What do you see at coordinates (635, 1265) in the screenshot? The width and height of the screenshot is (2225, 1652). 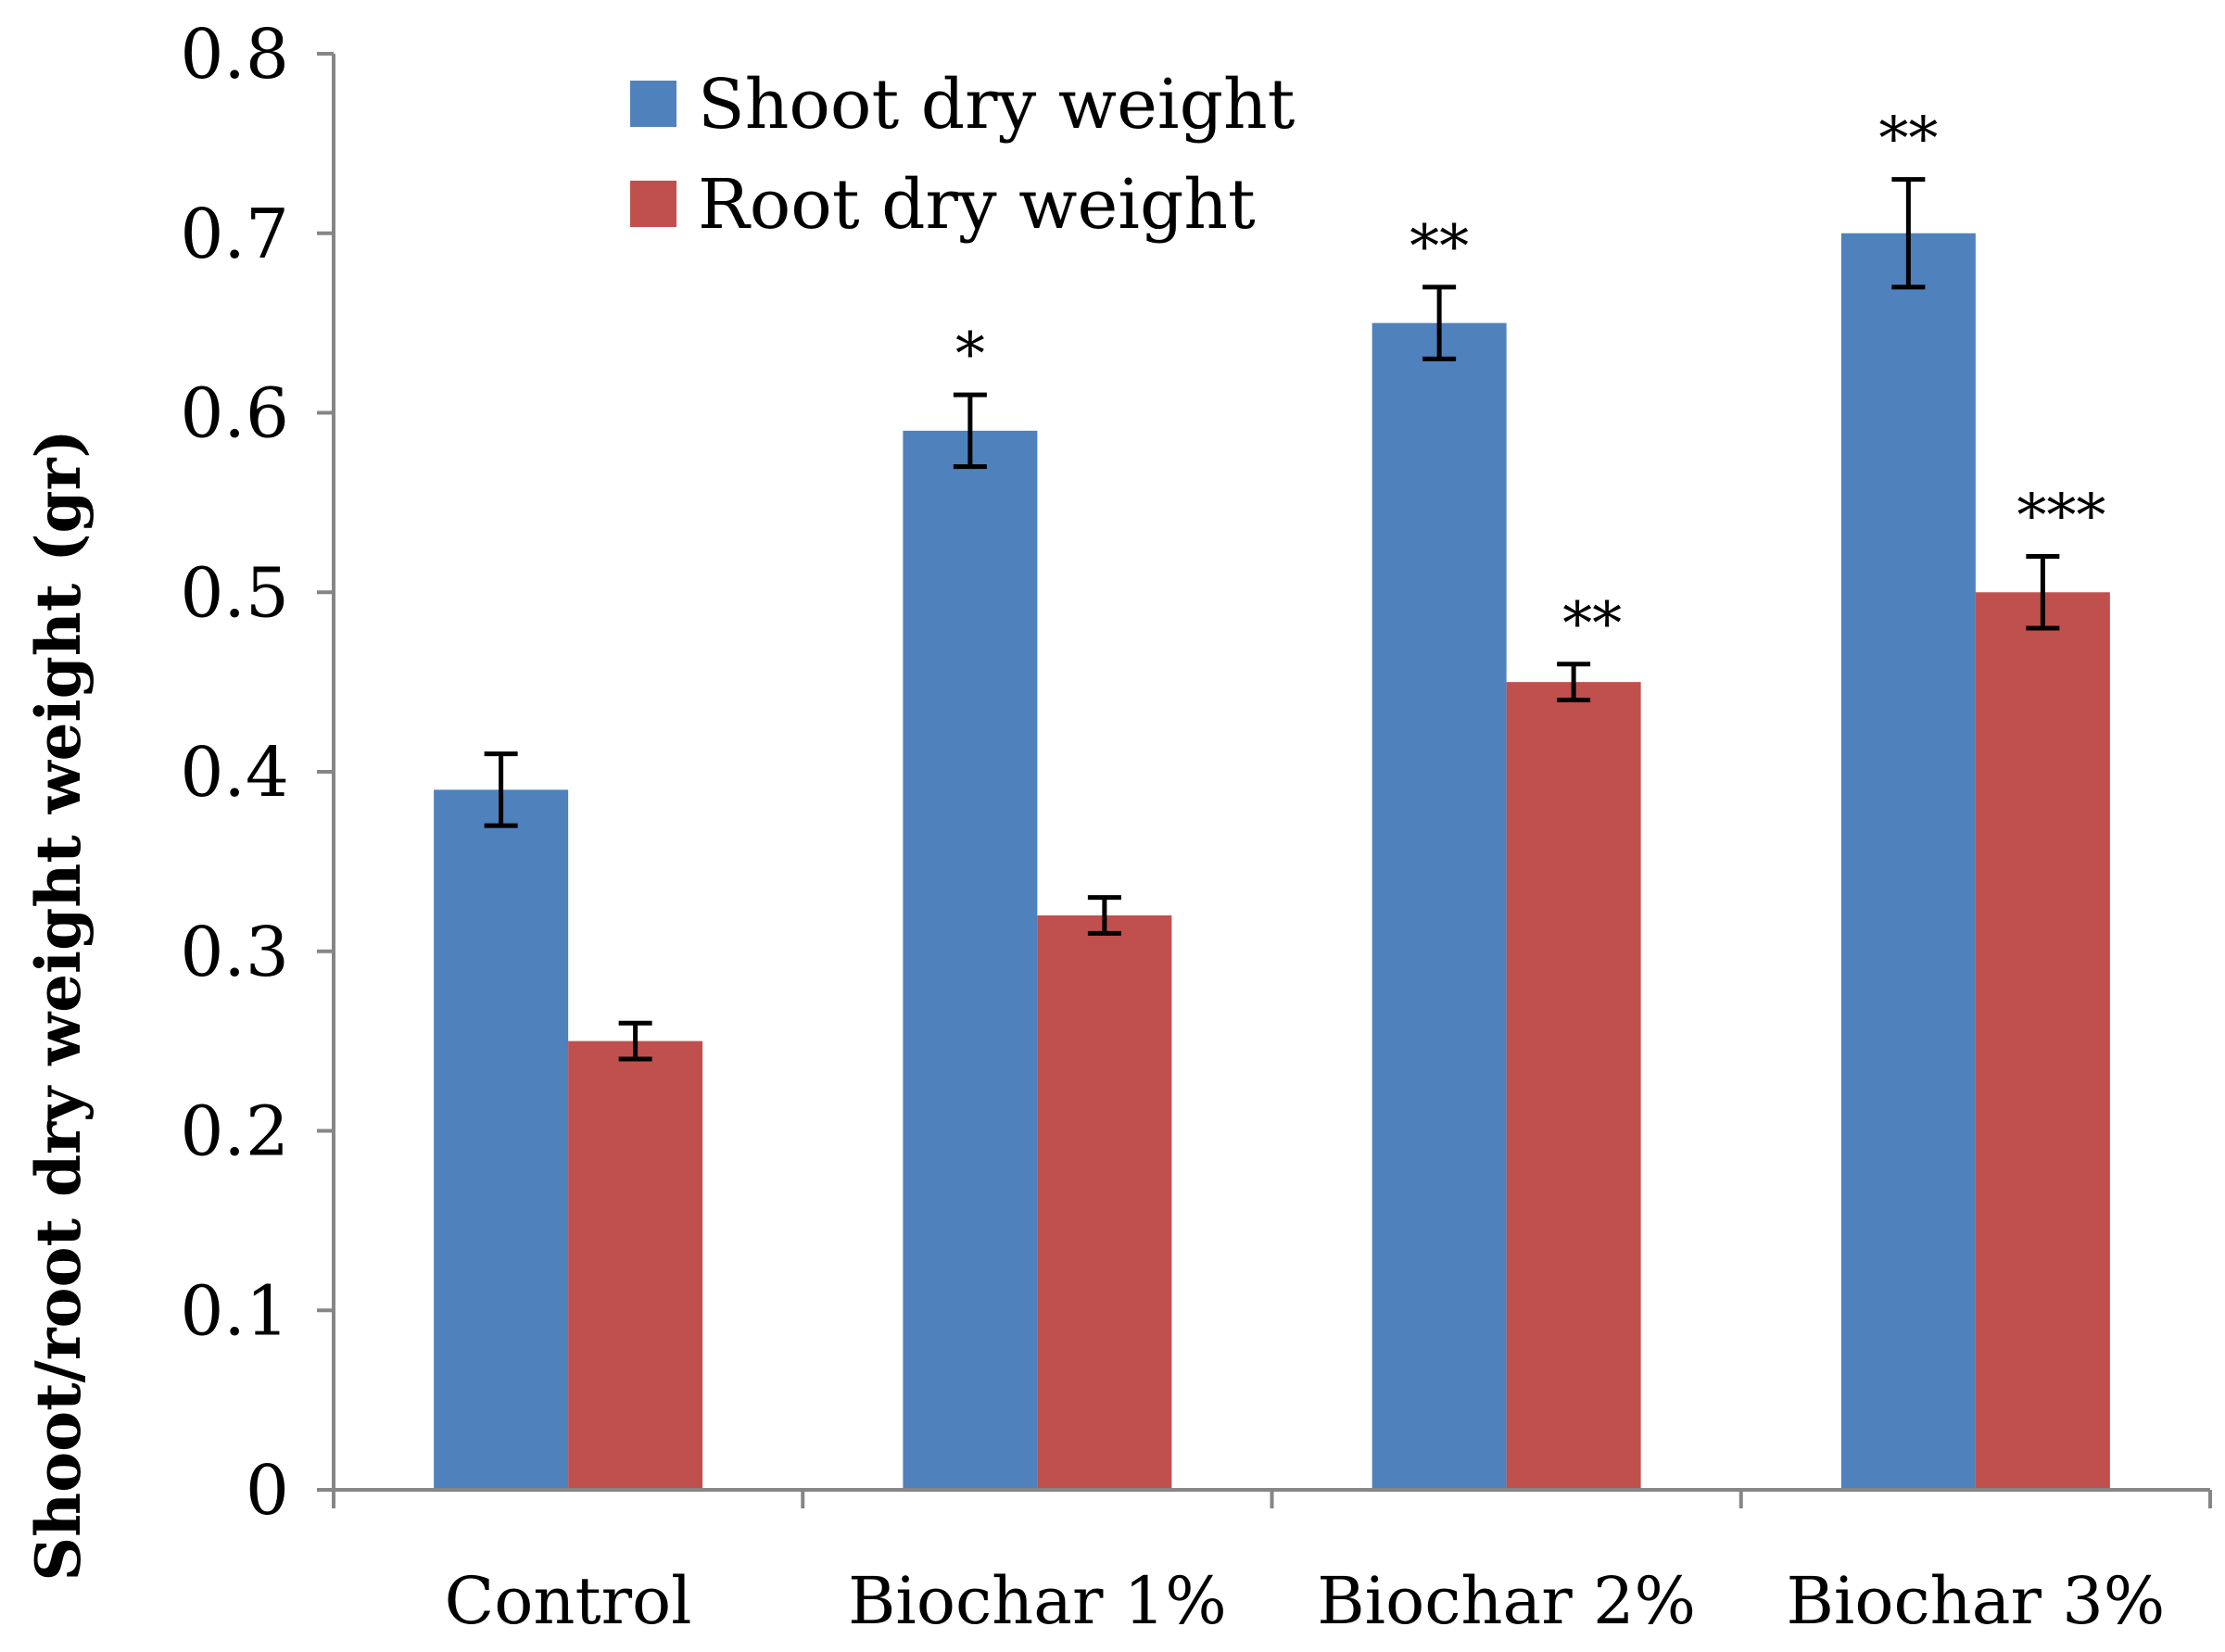 I see `bar-root-dry-weight-control` at bounding box center [635, 1265].